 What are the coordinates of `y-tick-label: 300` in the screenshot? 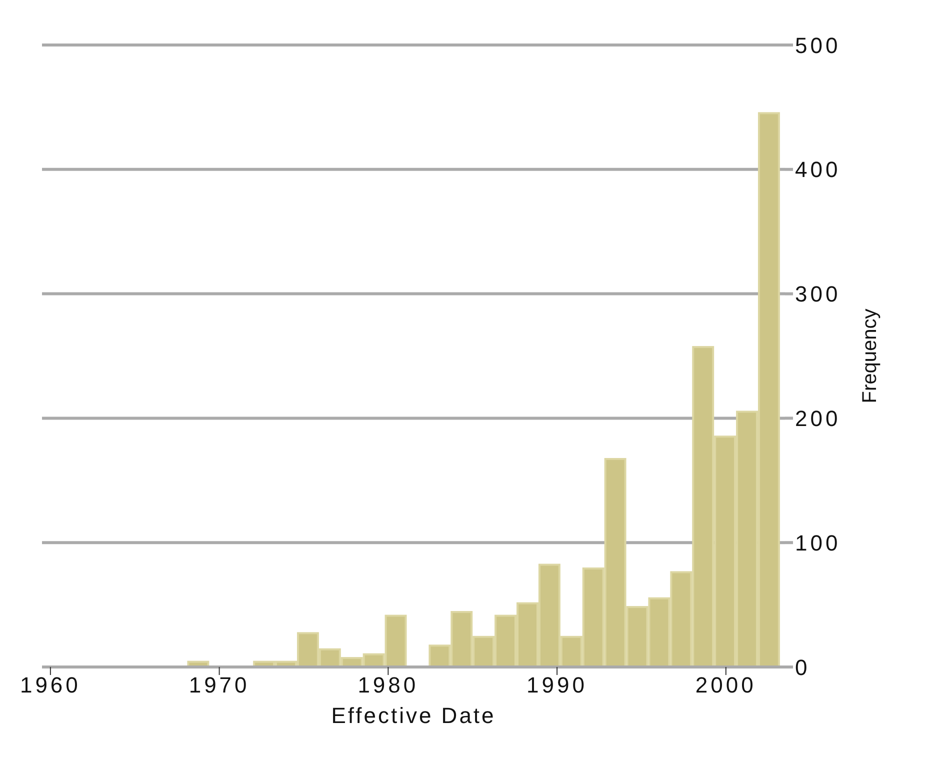 It's located at (818, 294).